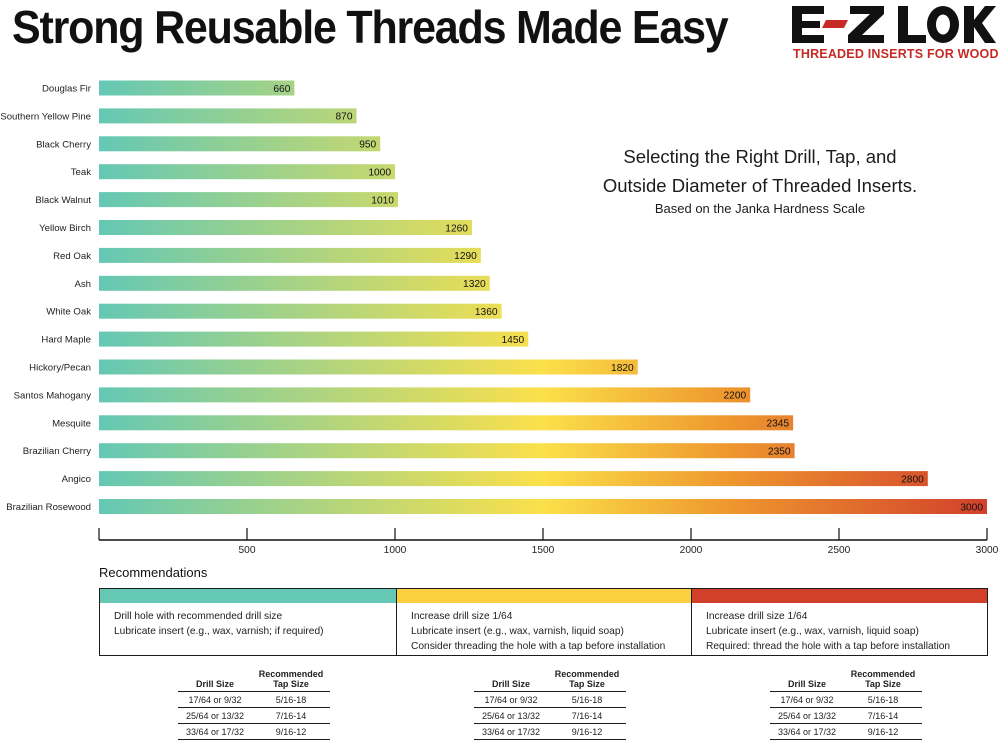  What do you see at coordinates (379, 173) in the screenshot?
I see `data-label: 1000` at bounding box center [379, 173].